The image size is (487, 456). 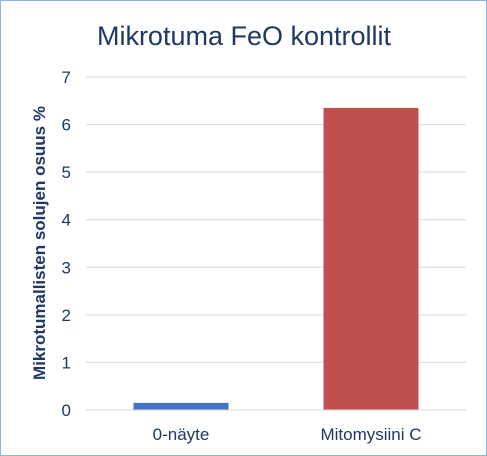 What do you see at coordinates (66, 410) in the screenshot?
I see `y-tick-label: 0` at bounding box center [66, 410].